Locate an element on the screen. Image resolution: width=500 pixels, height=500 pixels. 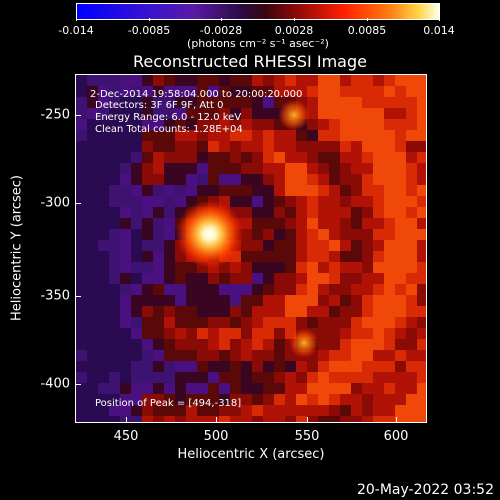
colorbar is located at coordinates (258, 11).